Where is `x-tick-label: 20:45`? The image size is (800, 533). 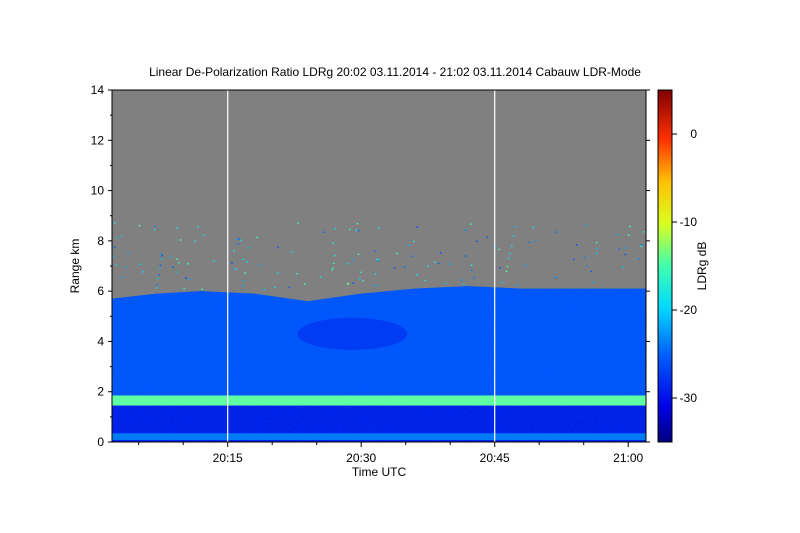 x-tick-label: 20:45 is located at coordinates (495, 458).